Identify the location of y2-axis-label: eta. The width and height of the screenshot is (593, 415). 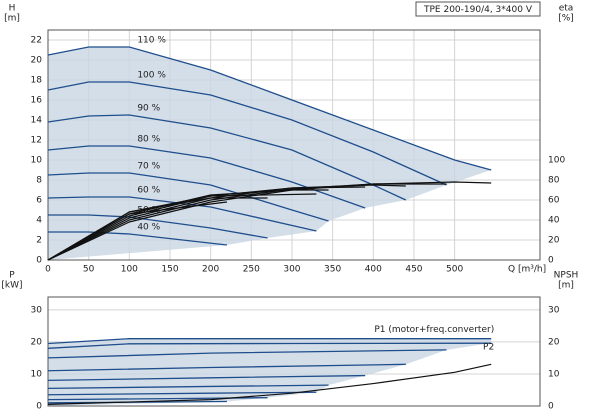
(566, 9).